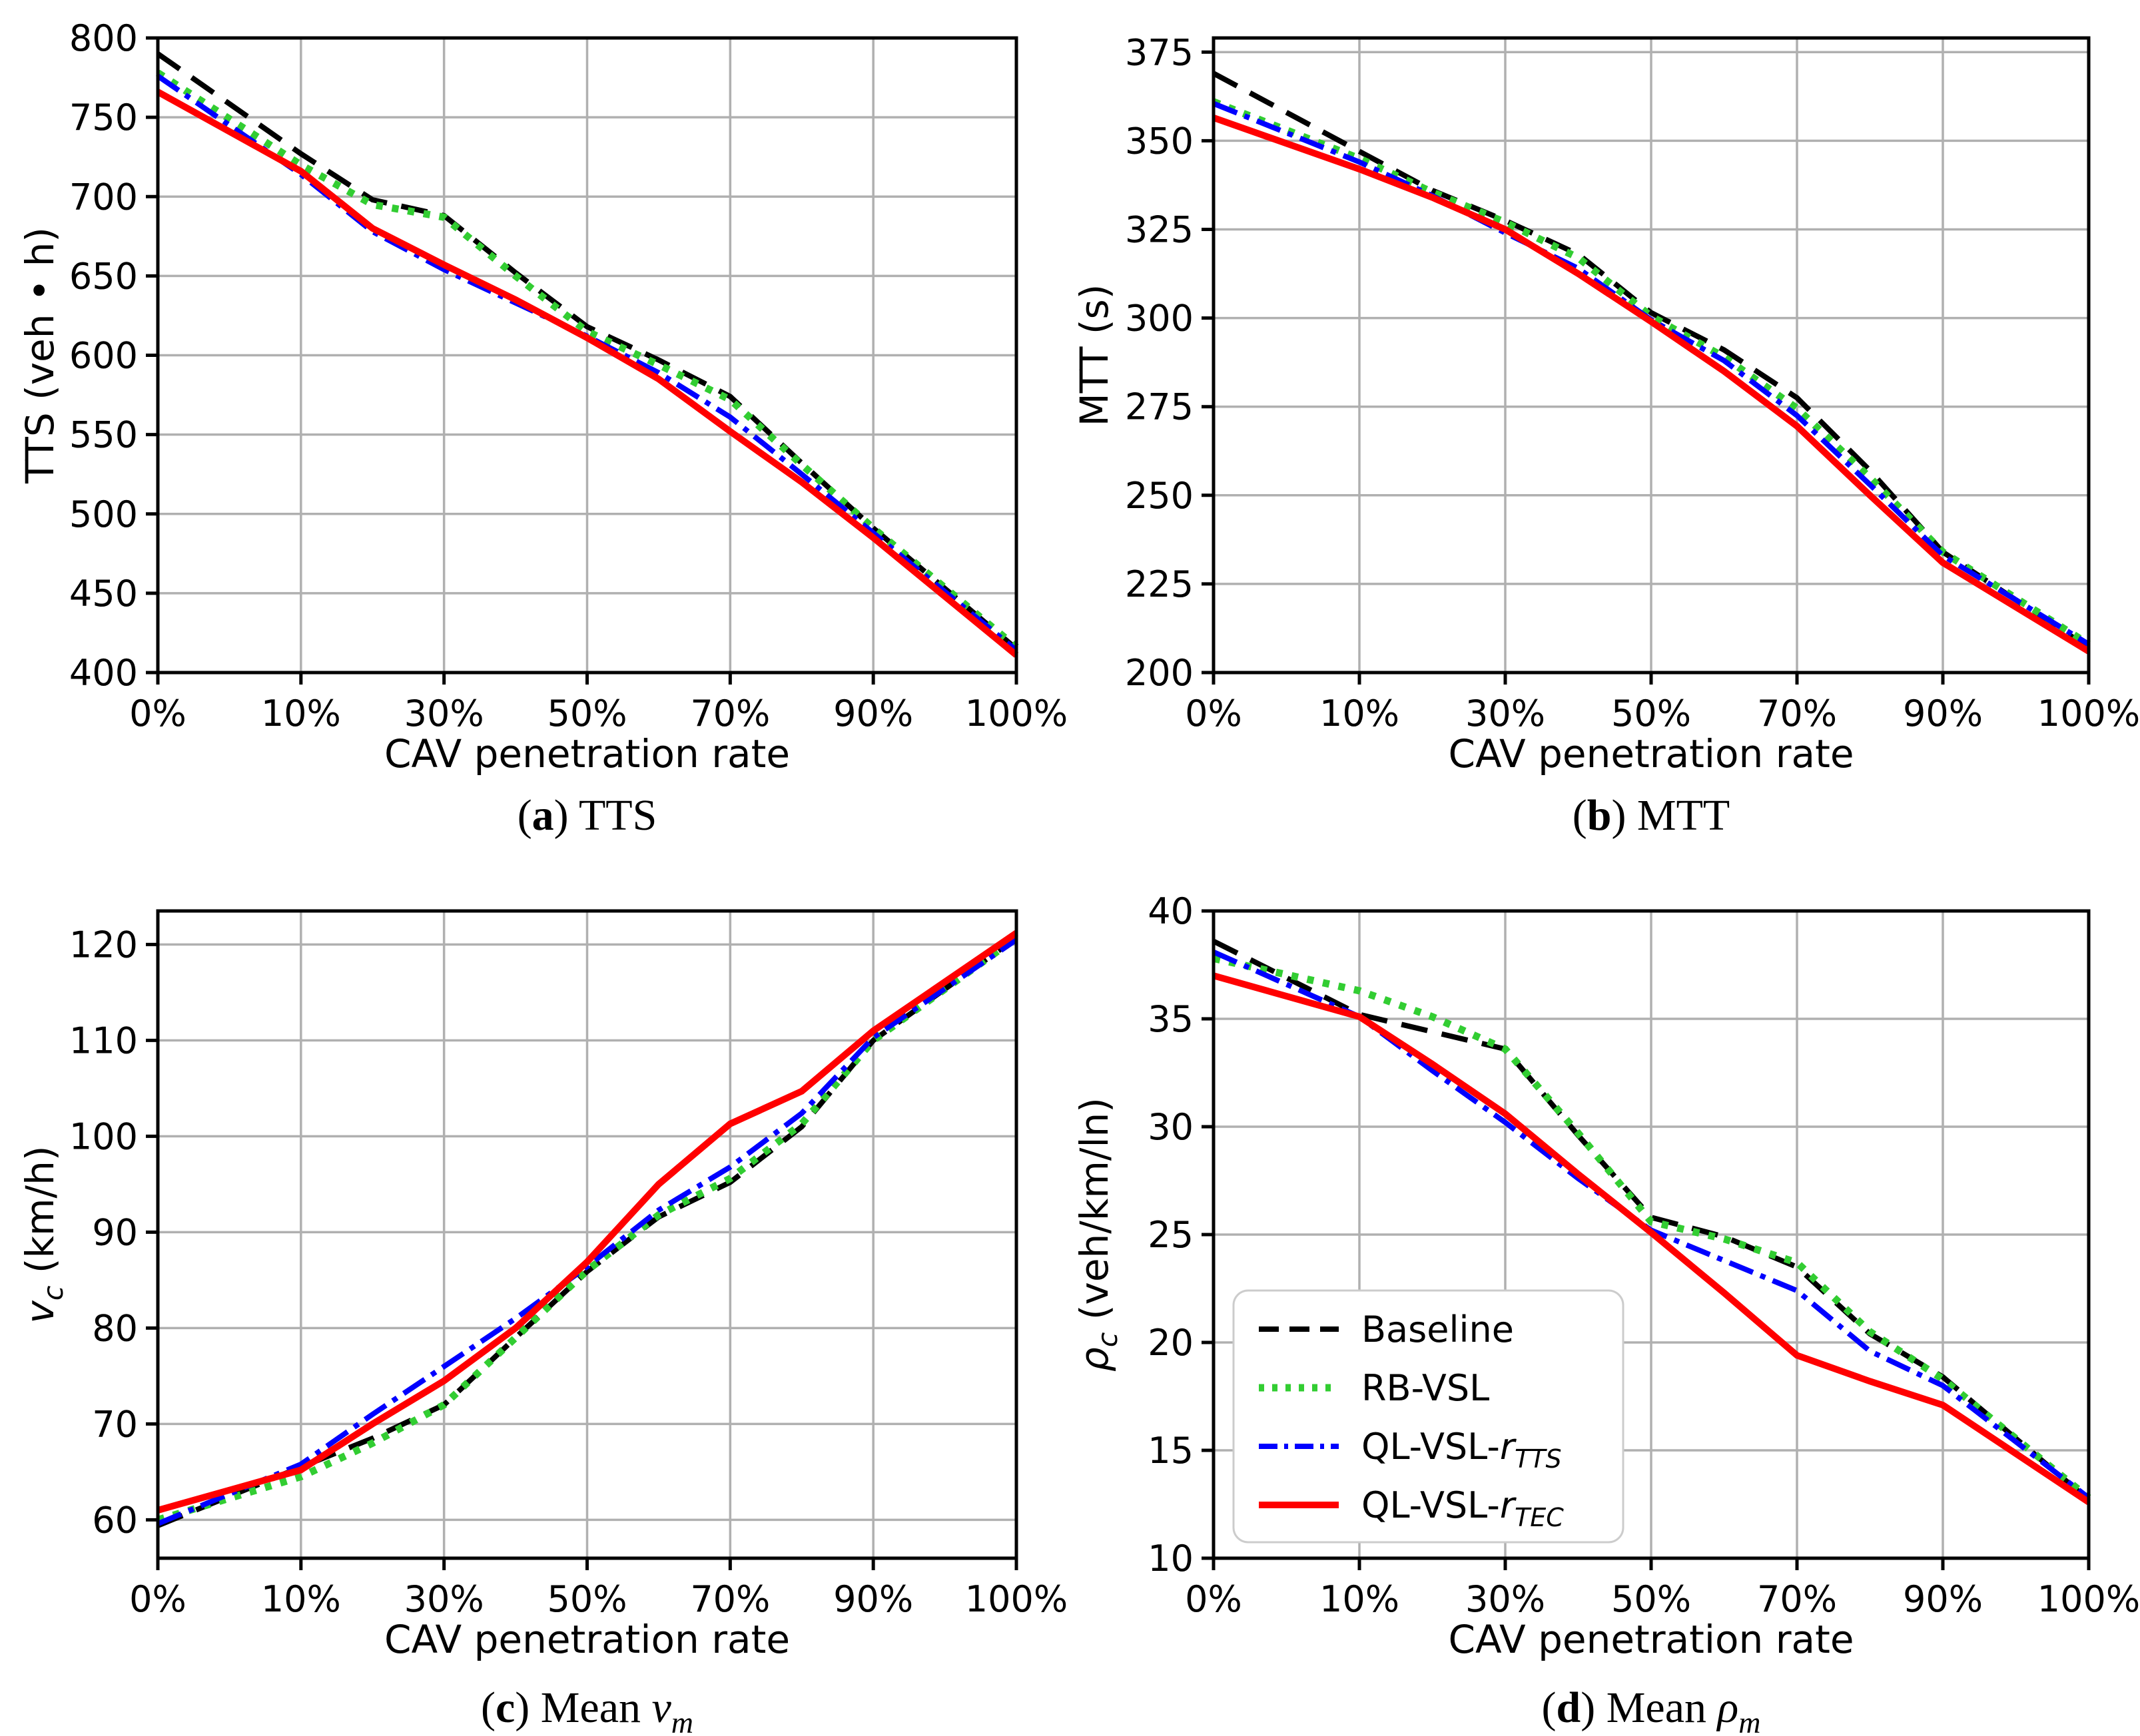  I want to click on y-tick-label: 30, so click(1171, 1127).